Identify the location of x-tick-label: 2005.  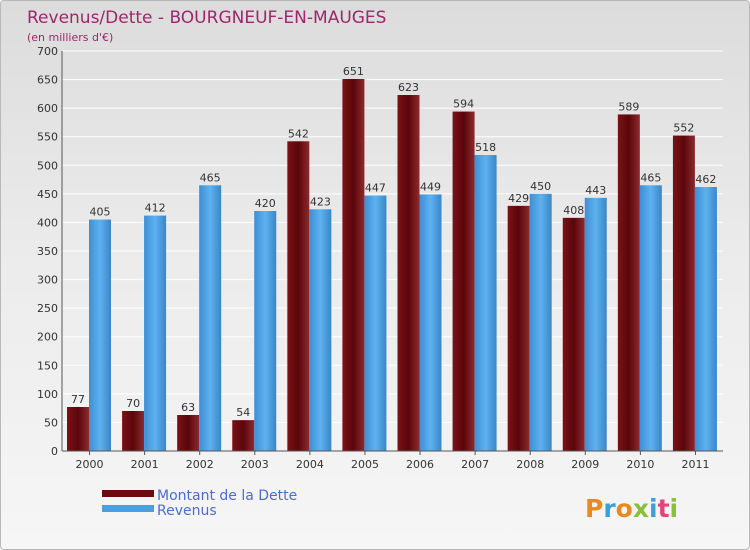
(365, 464).